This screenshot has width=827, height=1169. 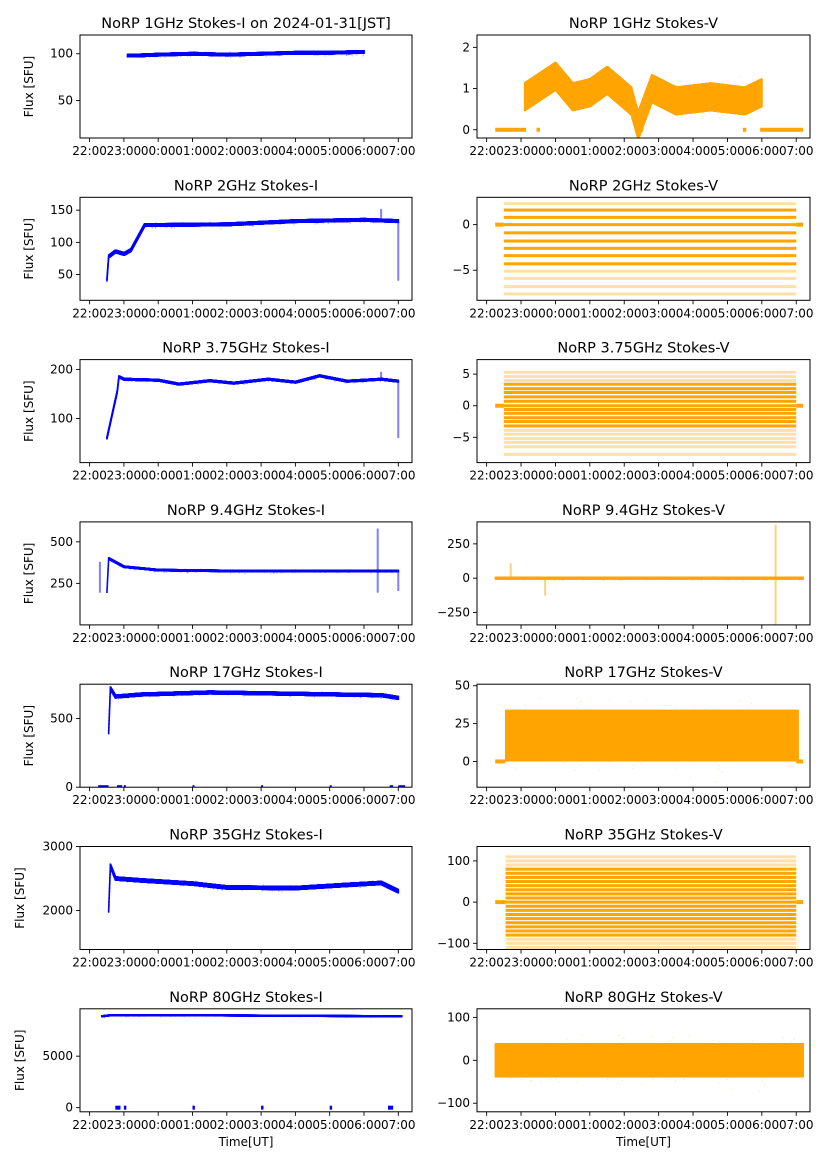 What do you see at coordinates (253, 245) in the screenshot?
I see `plot-area-2ghz-i` at bounding box center [253, 245].